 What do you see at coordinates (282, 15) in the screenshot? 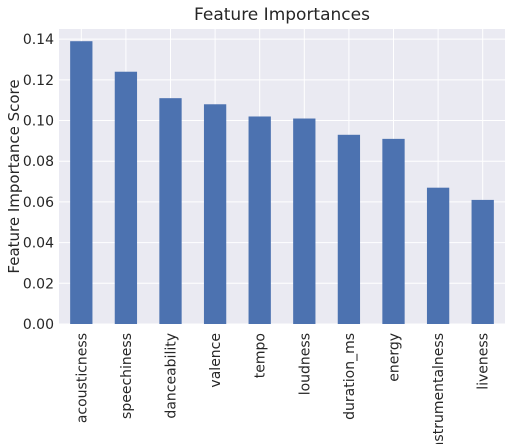
I see `chart-title: Feature Importances` at bounding box center [282, 15].